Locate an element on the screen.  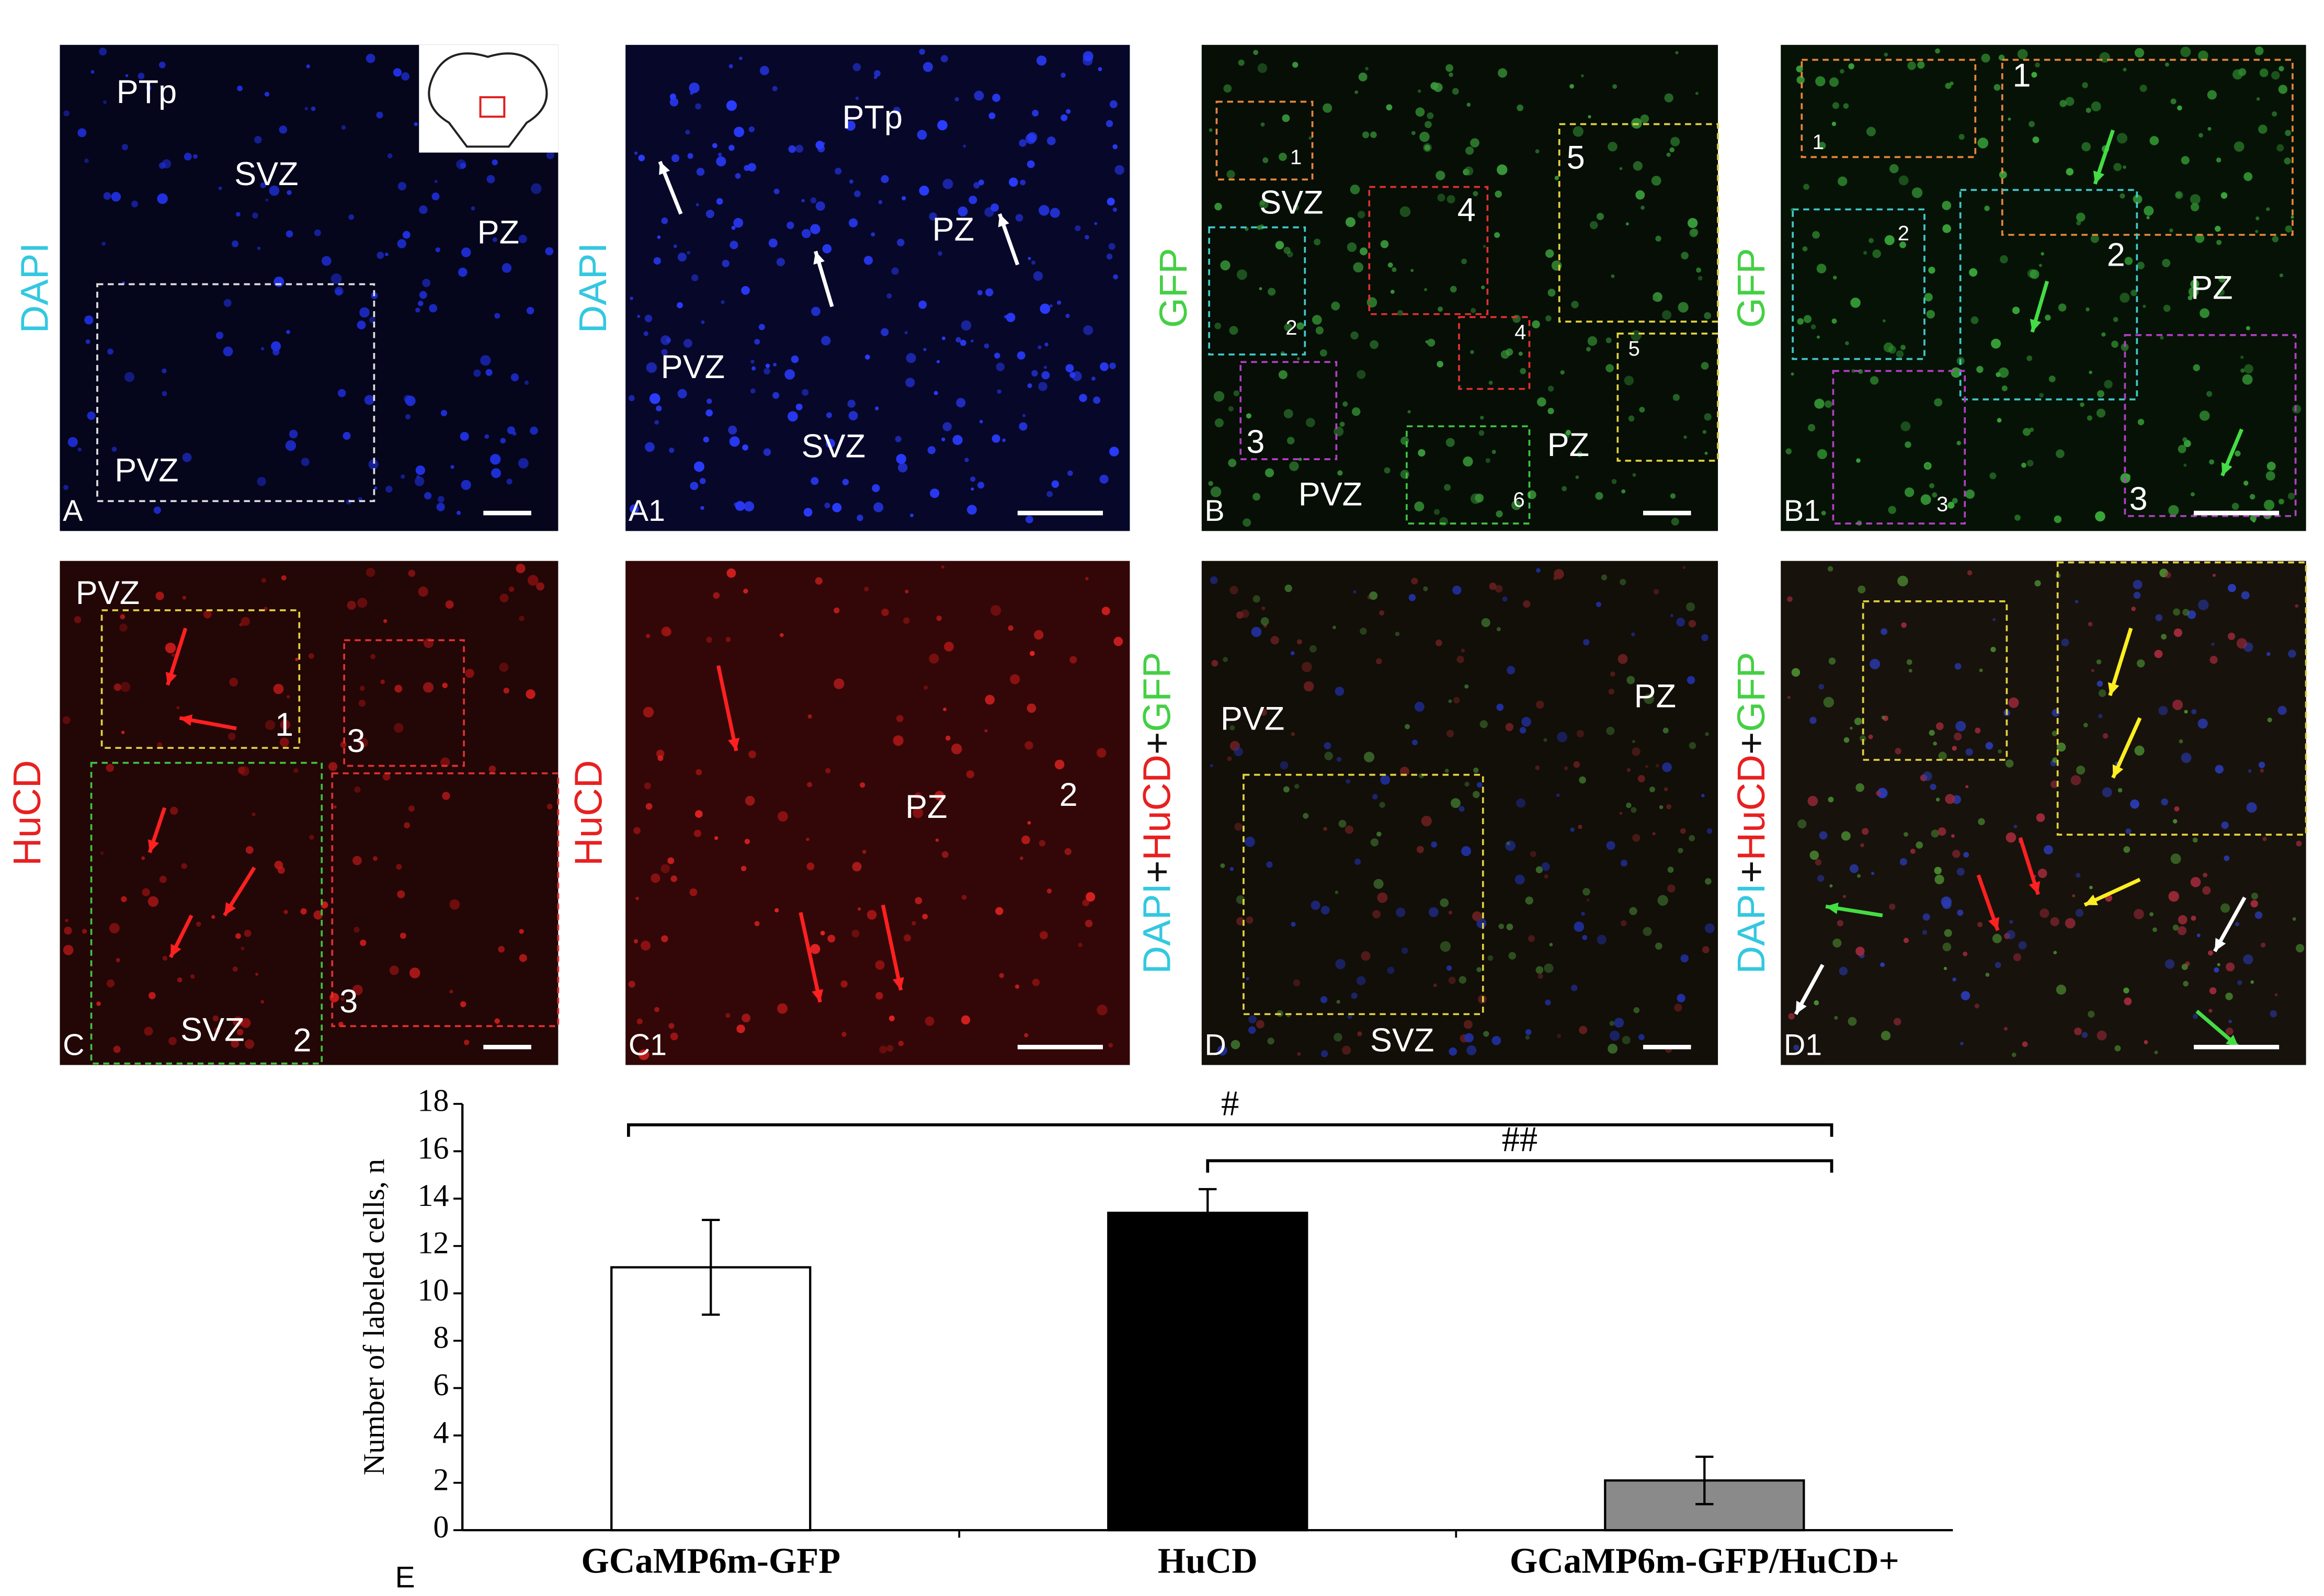
channel-label: HuCD is located at coordinates (588, 812).